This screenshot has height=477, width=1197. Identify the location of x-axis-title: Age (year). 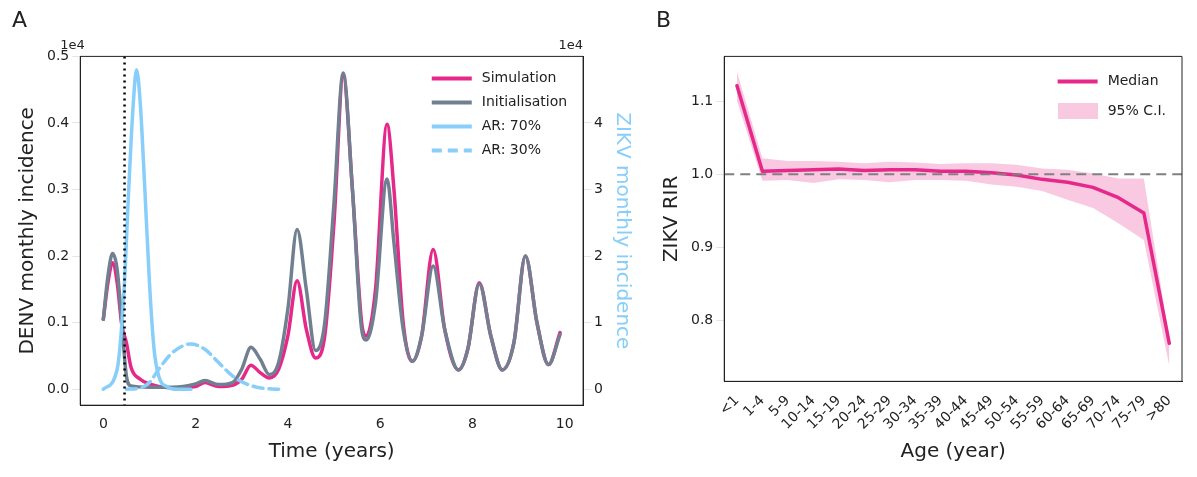
(953, 450).